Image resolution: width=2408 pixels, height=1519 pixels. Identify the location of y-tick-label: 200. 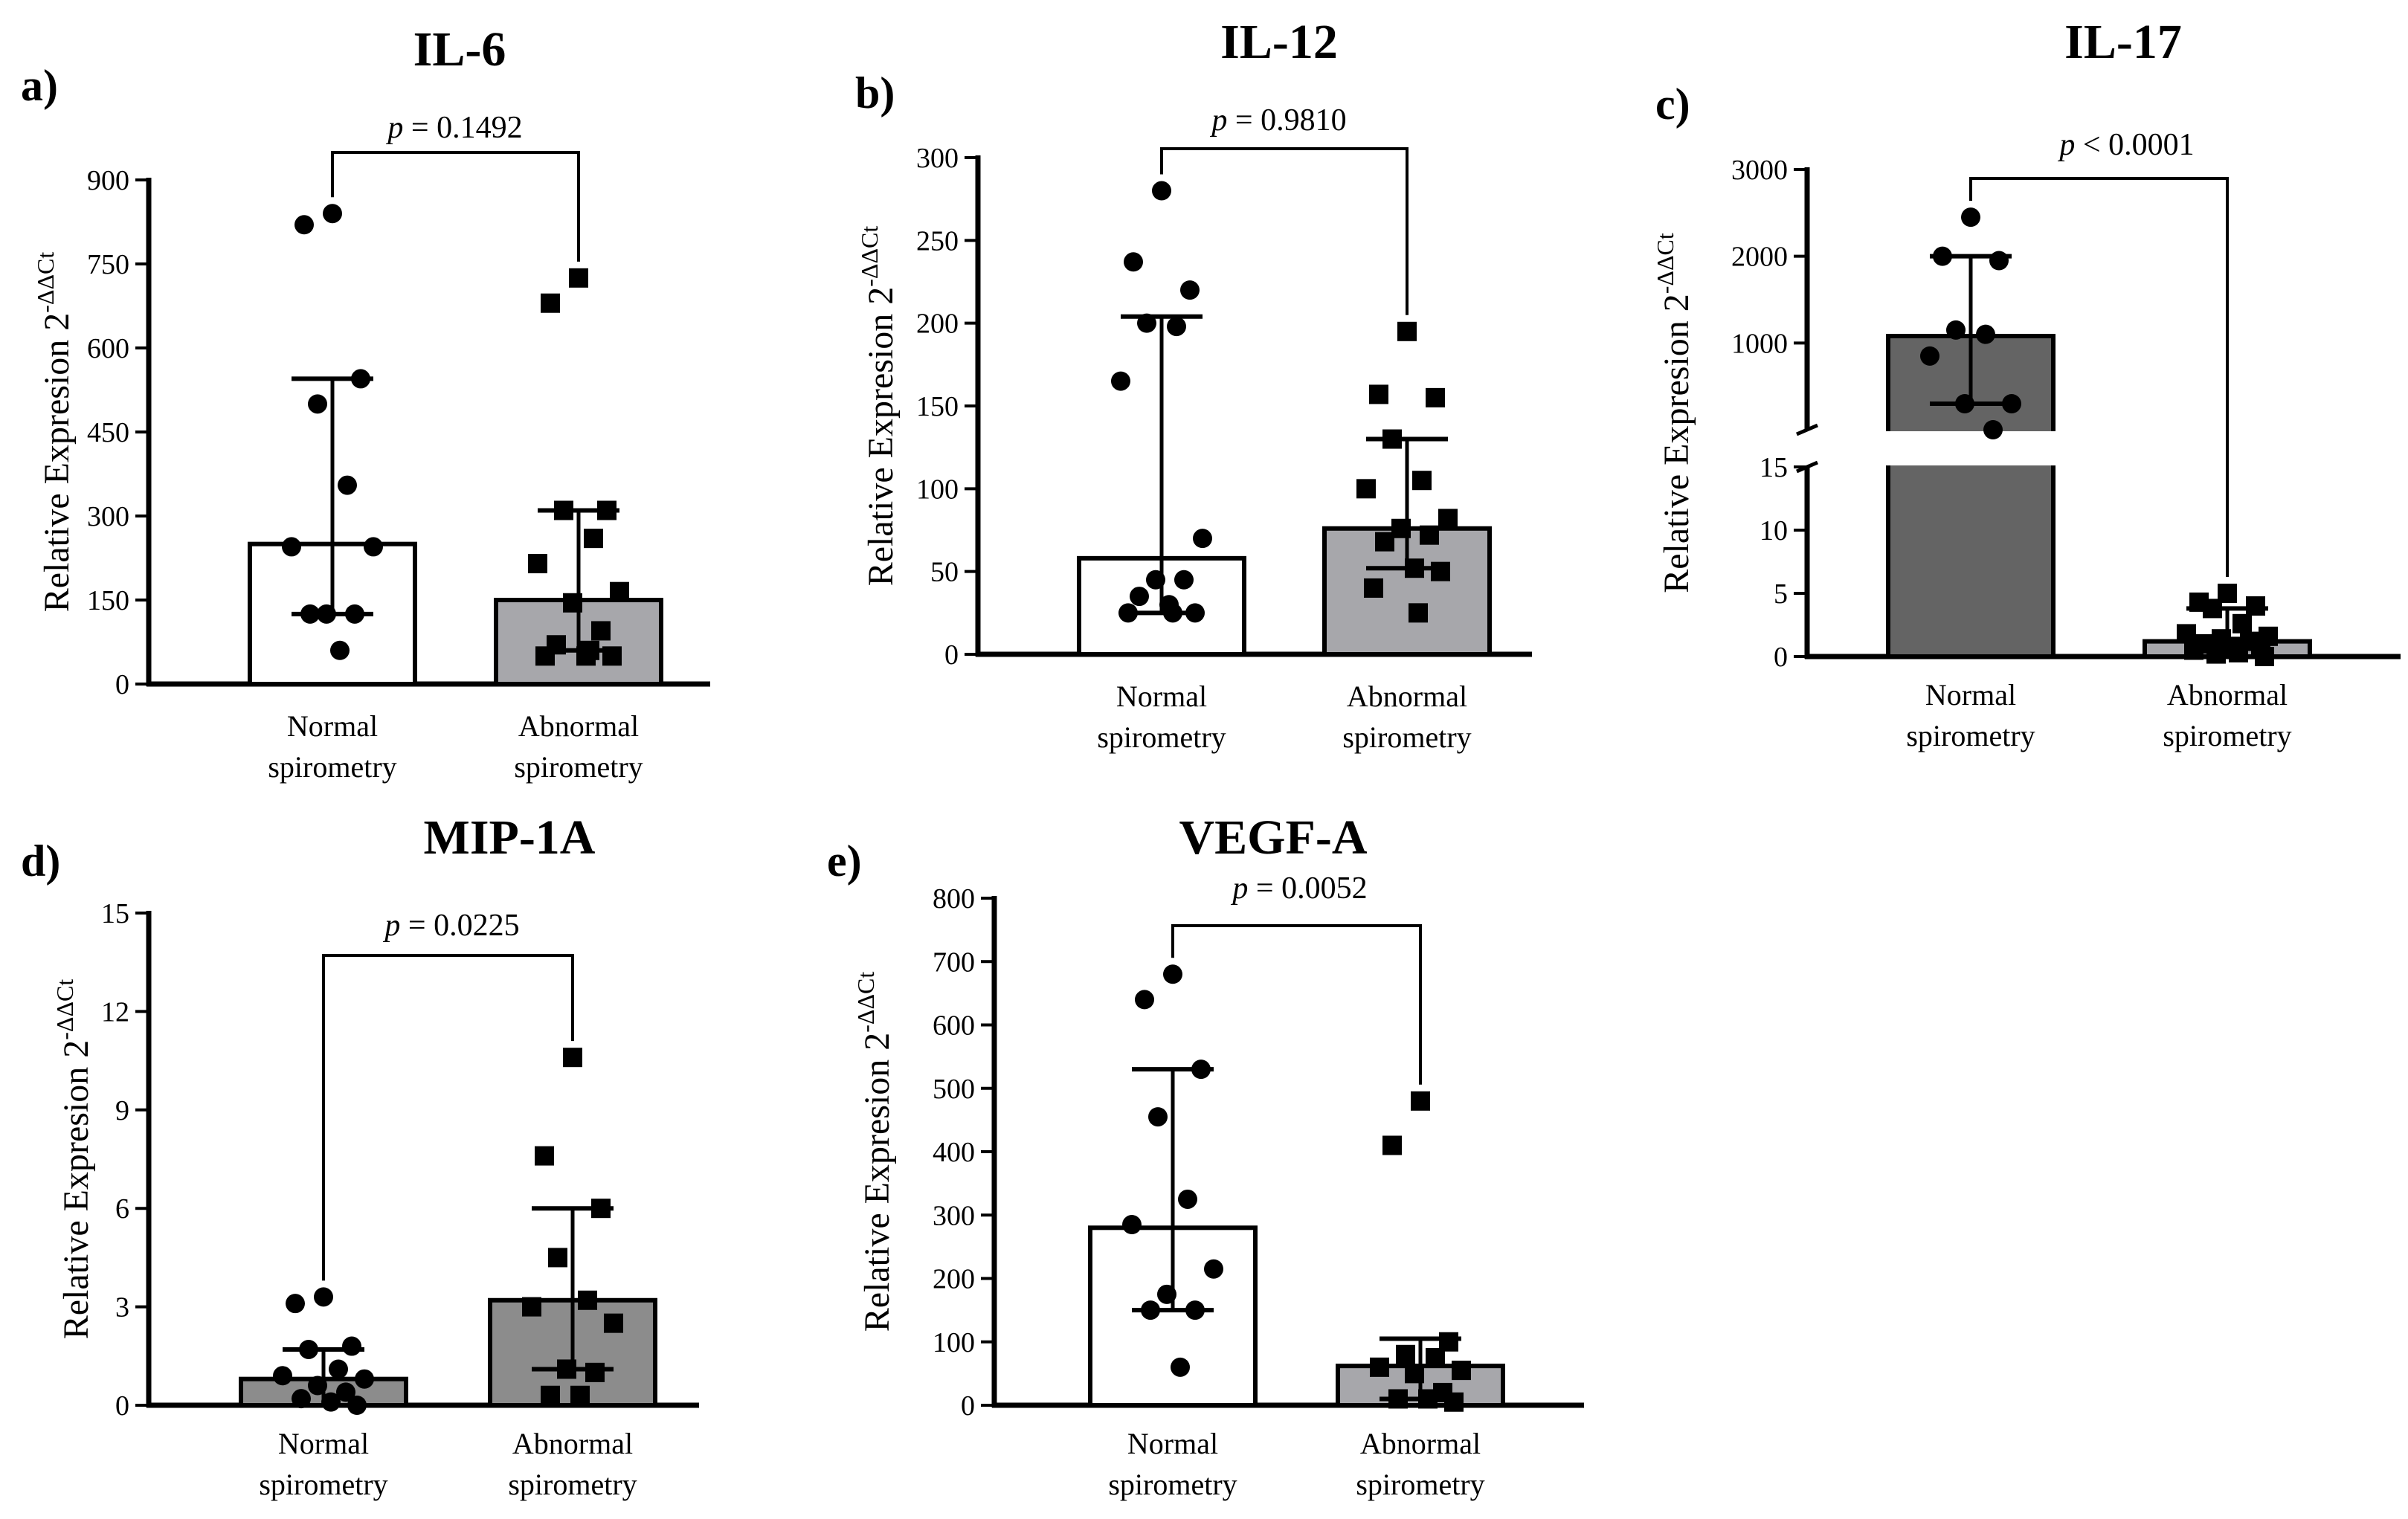
(937, 324).